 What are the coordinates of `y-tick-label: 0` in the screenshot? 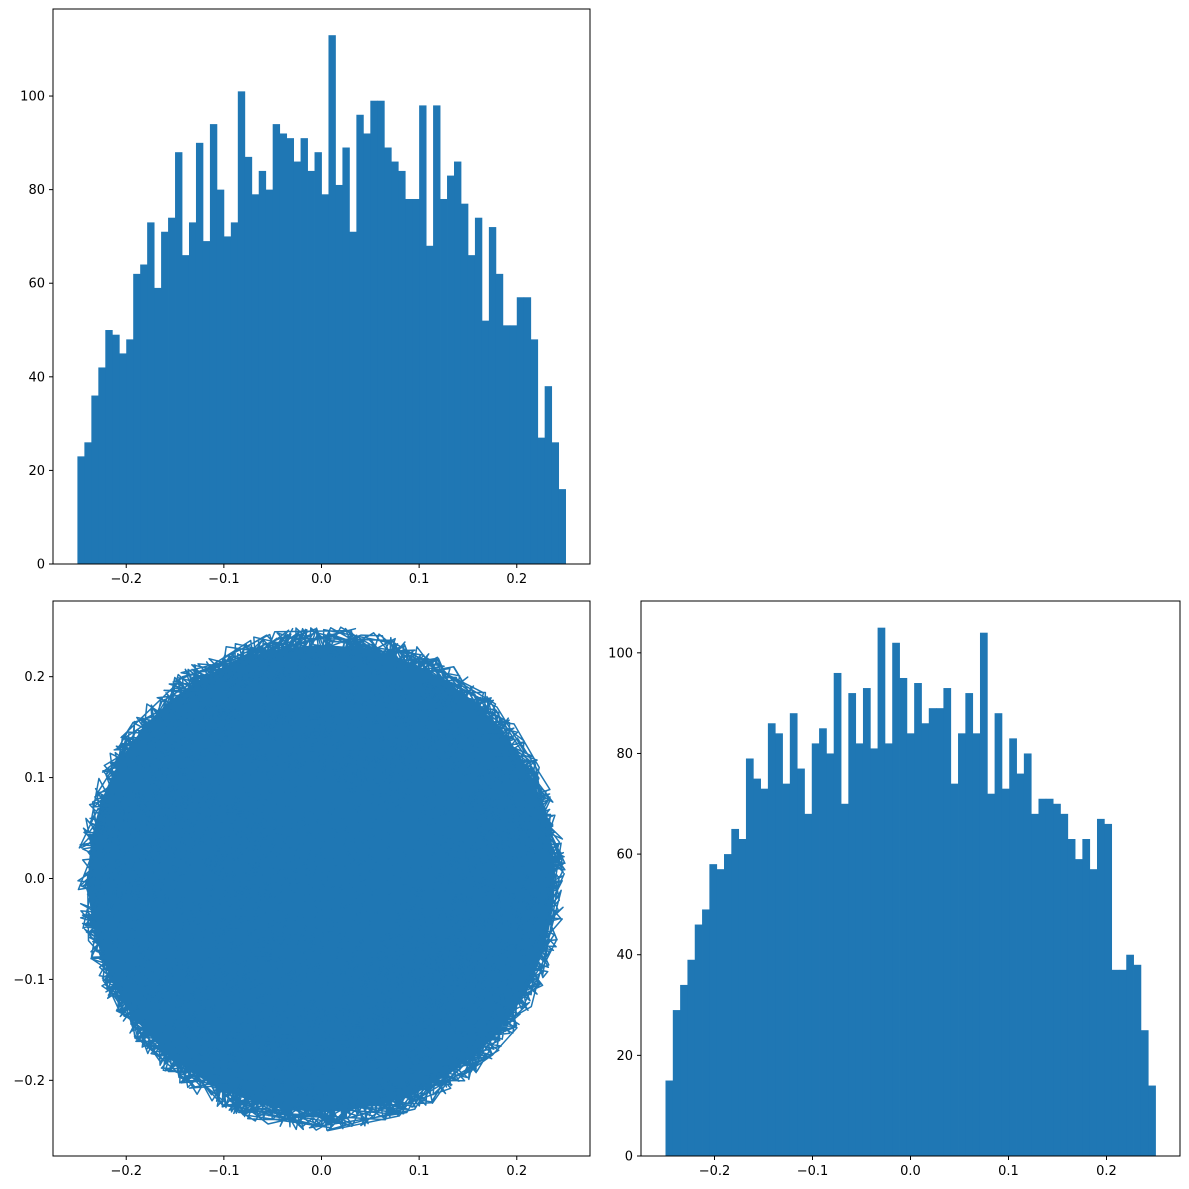 It's located at (629, 1157).